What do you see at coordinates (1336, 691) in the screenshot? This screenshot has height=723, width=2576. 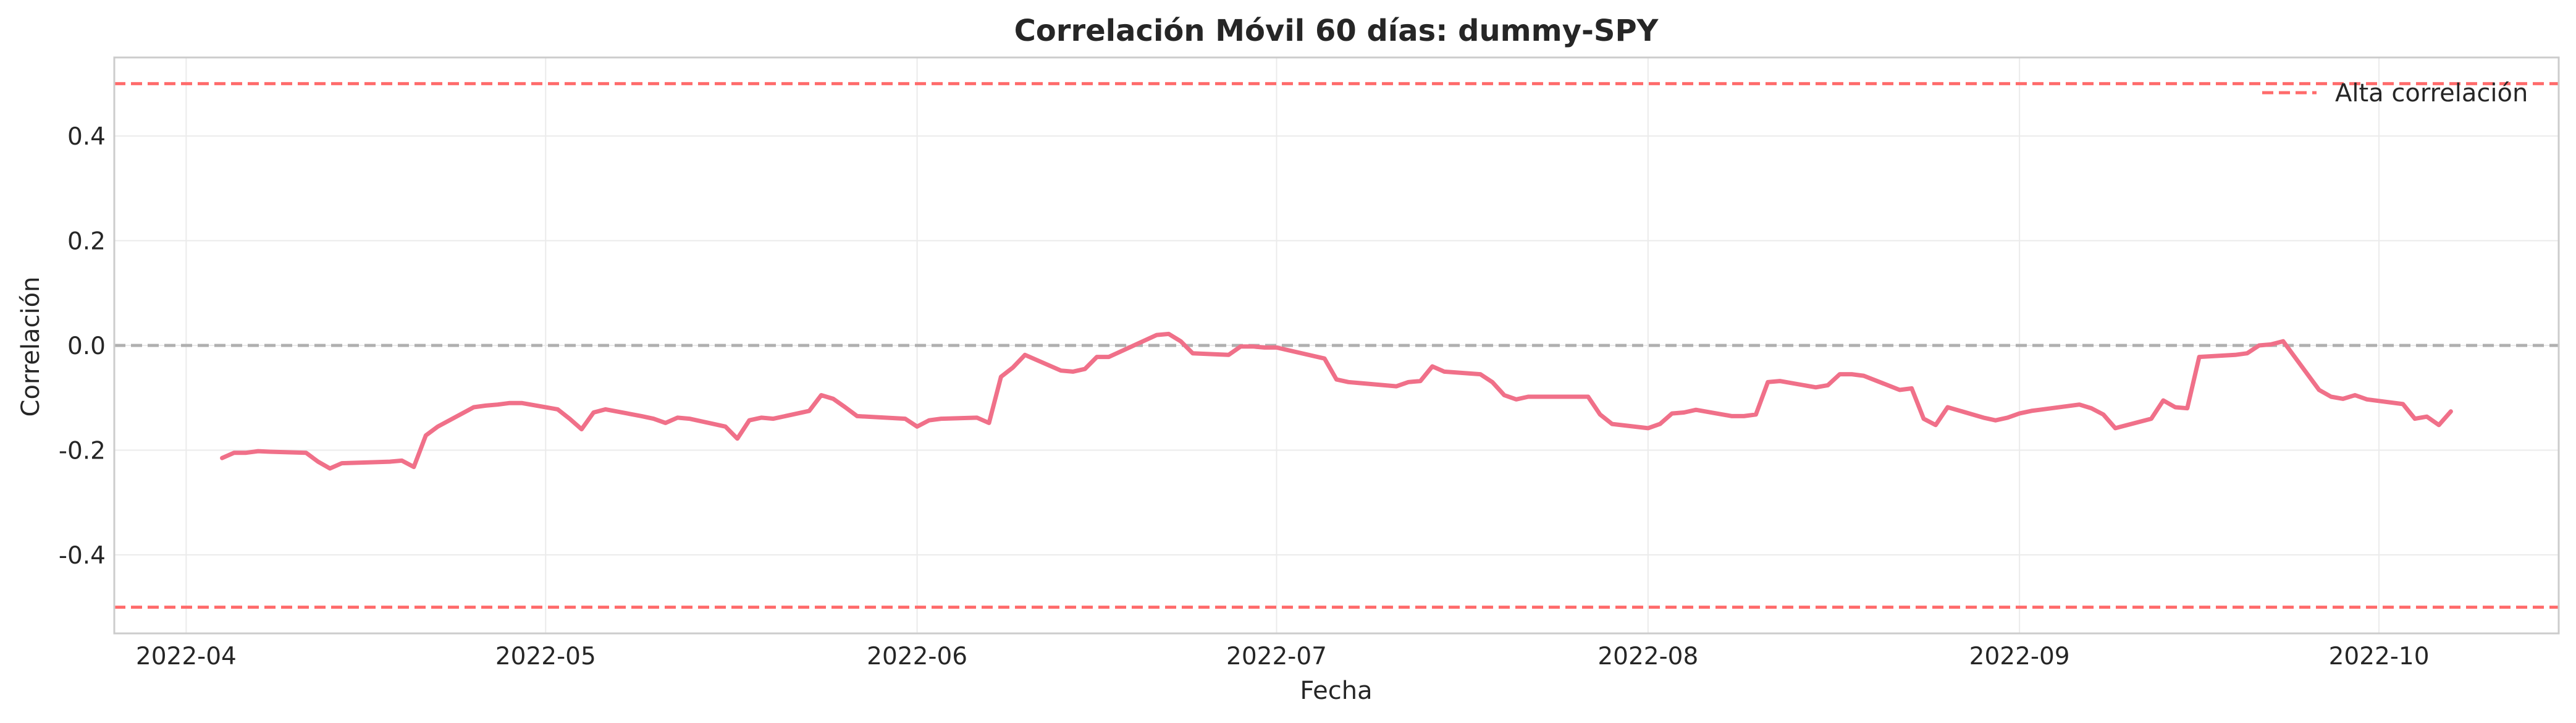 I see `x-axis-label: Fecha` at bounding box center [1336, 691].